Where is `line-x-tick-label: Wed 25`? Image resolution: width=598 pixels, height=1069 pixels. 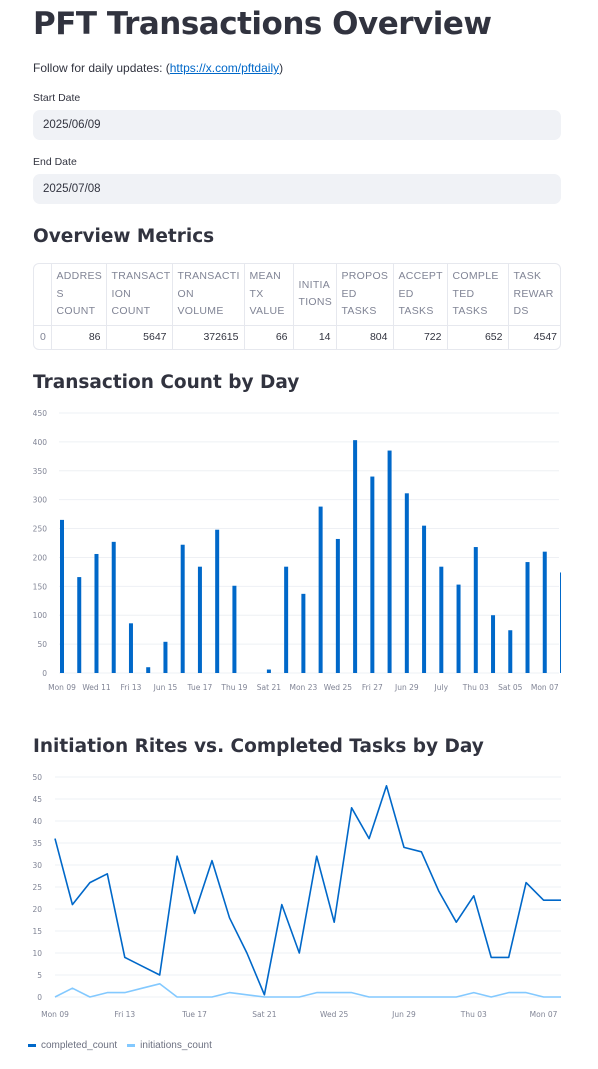
line-x-tick-label: Wed 25 is located at coordinates (334, 1014).